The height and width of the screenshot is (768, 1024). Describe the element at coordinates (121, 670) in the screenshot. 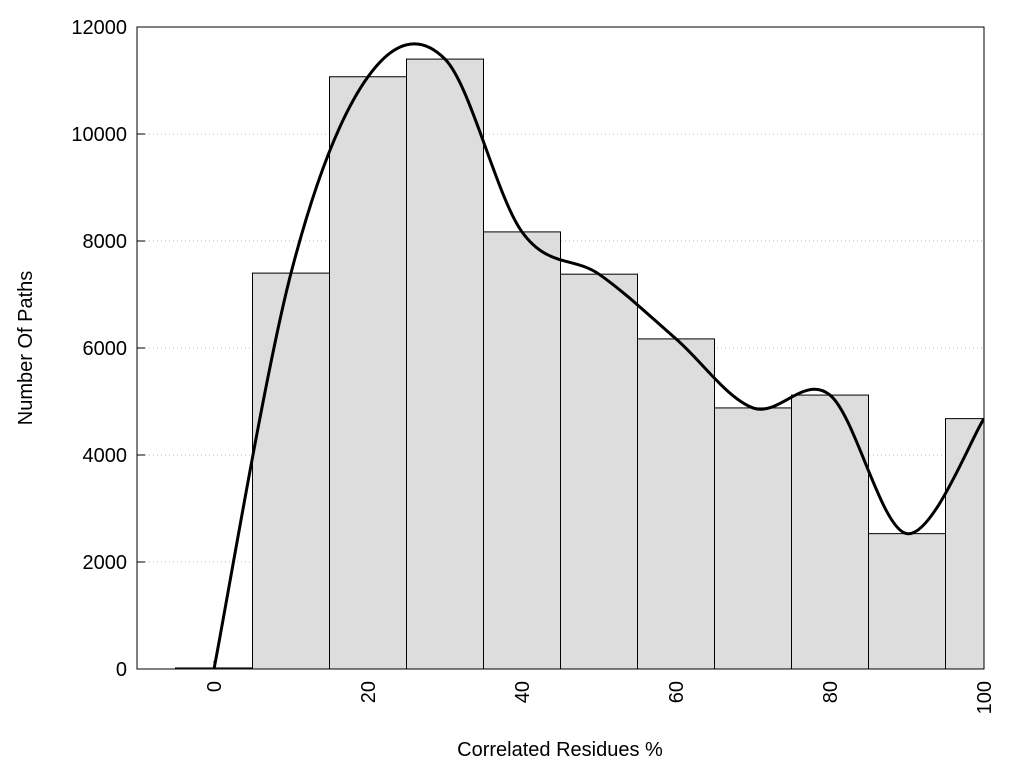

I see `y-tick-label: 0` at that location.